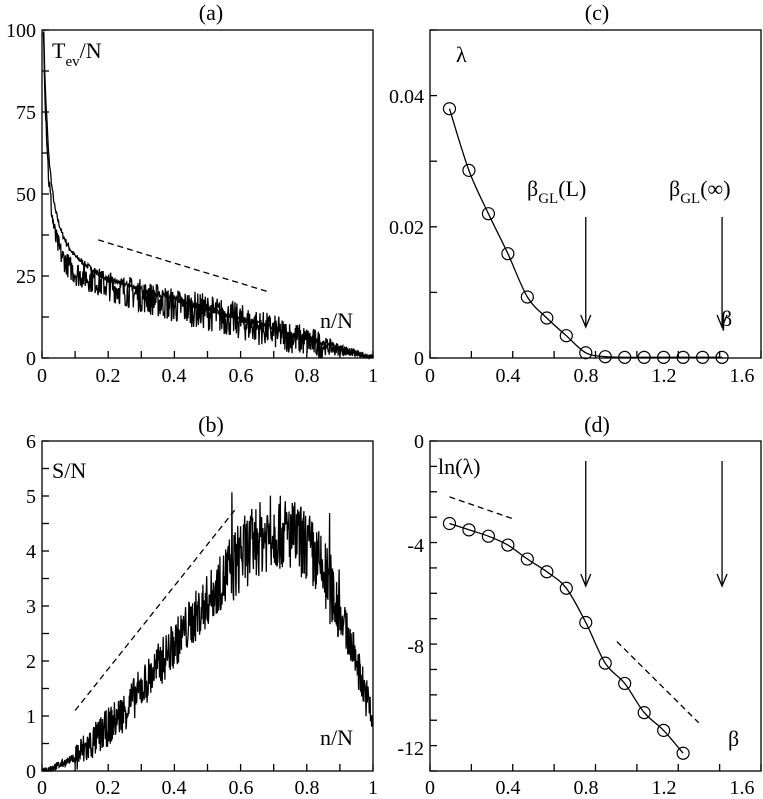  Describe the element at coordinates (31, 717) in the screenshot. I see `panel-b-ytick: 1` at that location.